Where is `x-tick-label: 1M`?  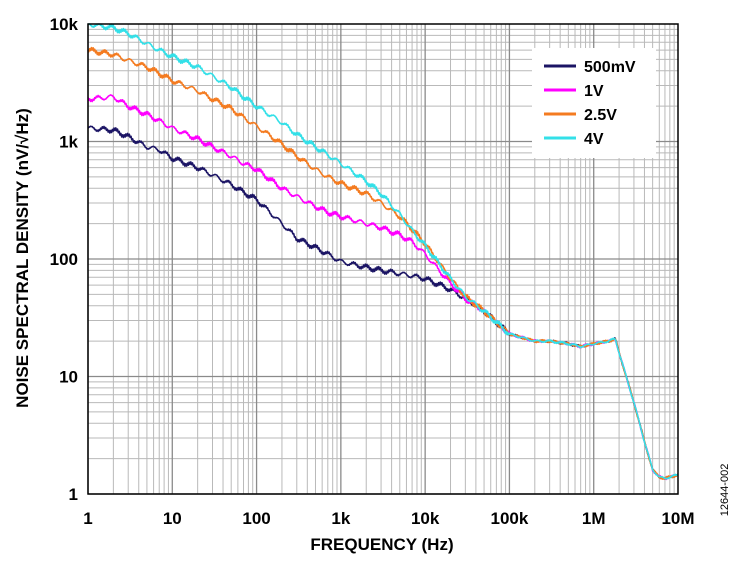
x-tick-label: 1M is located at coordinates (594, 518).